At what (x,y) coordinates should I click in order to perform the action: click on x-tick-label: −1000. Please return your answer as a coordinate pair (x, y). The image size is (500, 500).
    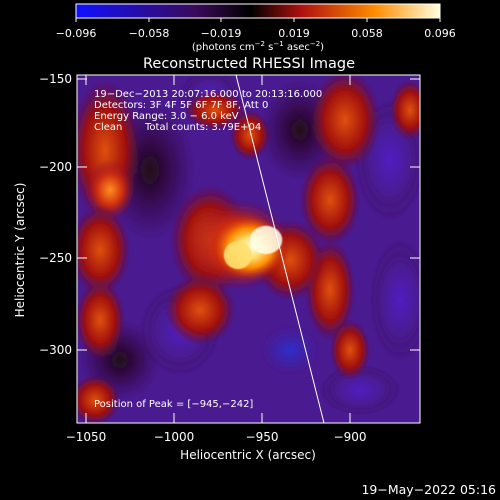
    Looking at the image, I should click on (174, 437).